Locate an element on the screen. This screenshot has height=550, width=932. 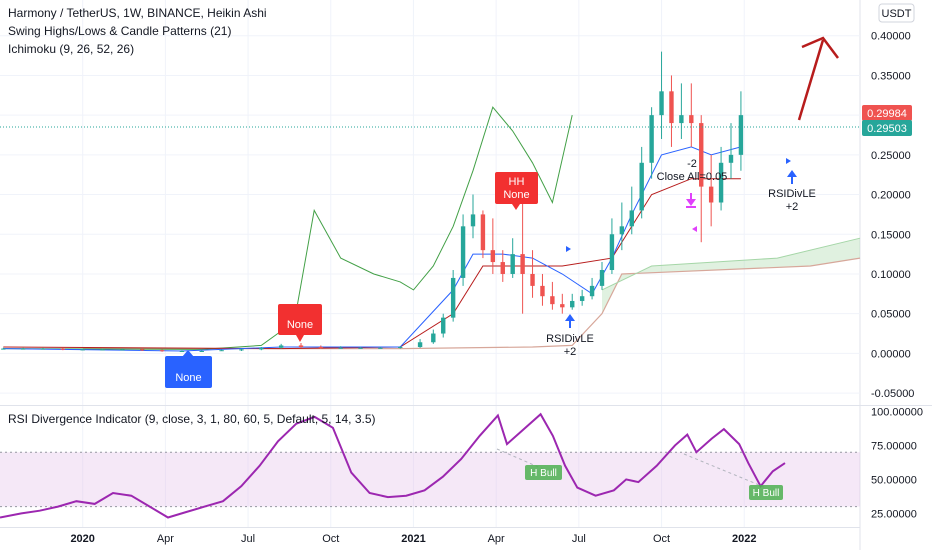
price-tick-label: 0.00000 is located at coordinates (891, 354).